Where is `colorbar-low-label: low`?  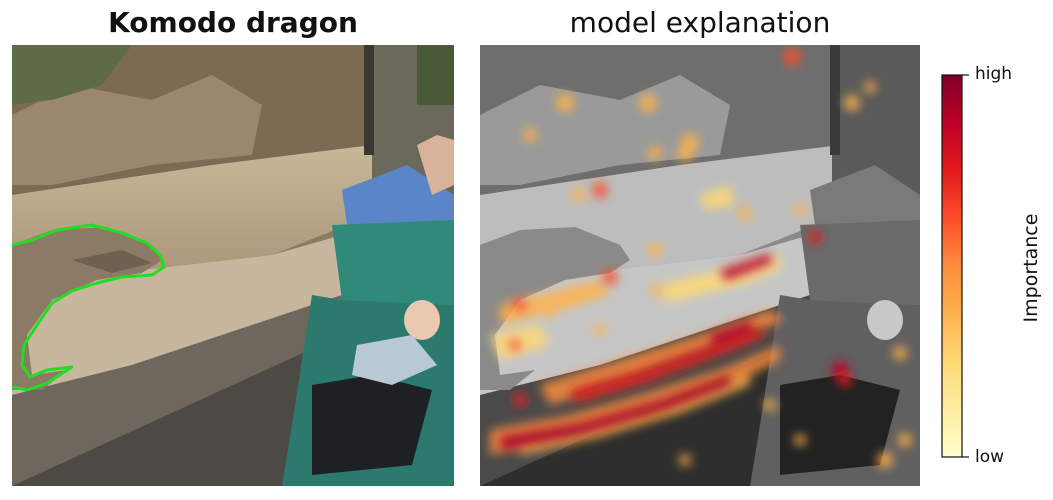 colorbar-low-label: low is located at coordinates (990, 457).